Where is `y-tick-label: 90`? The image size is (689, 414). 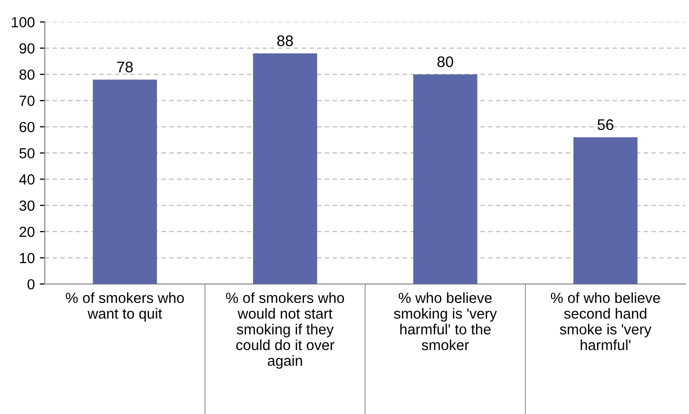 y-tick-label: 90 is located at coordinates (27, 48).